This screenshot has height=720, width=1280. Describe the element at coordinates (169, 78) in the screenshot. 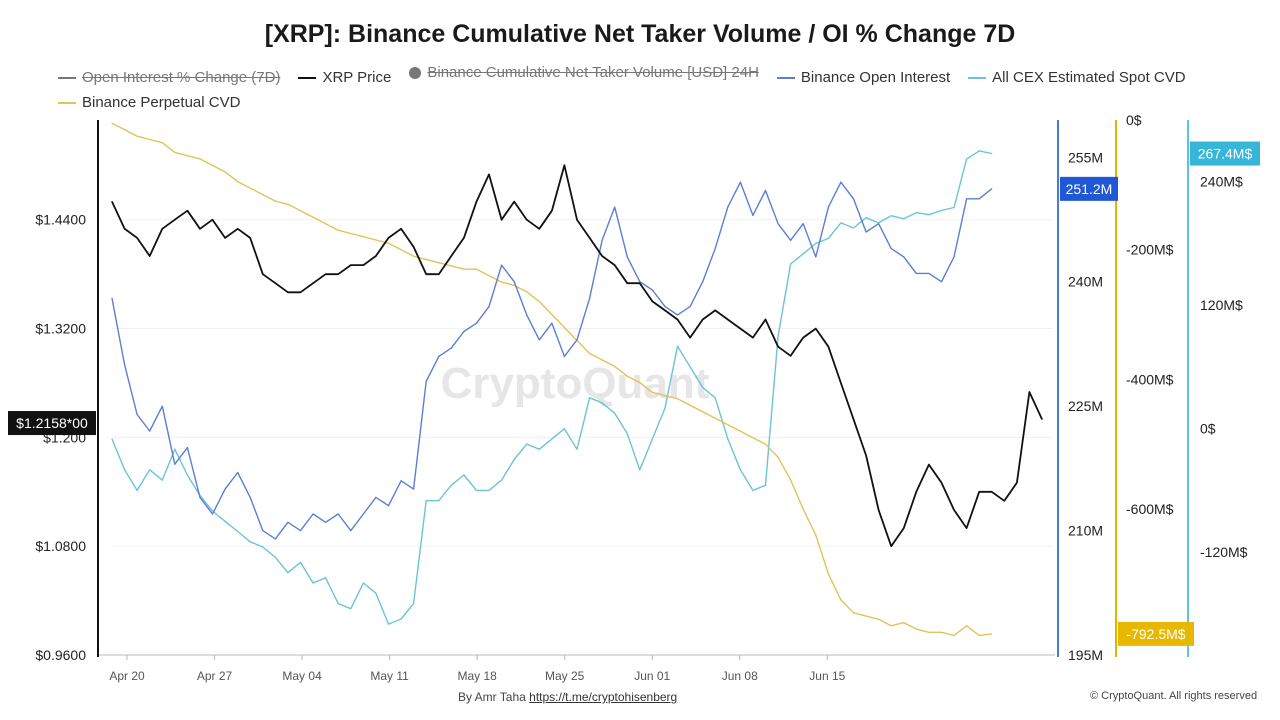

I see `legend-item: Open Interest % Change (7D)` at that location.